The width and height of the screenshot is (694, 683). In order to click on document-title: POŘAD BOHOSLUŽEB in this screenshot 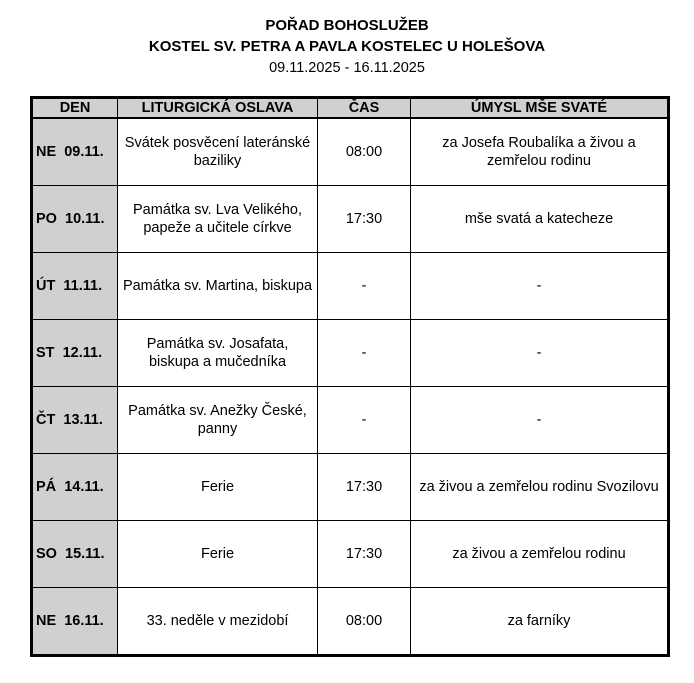, I will do `click(347, 25)`.